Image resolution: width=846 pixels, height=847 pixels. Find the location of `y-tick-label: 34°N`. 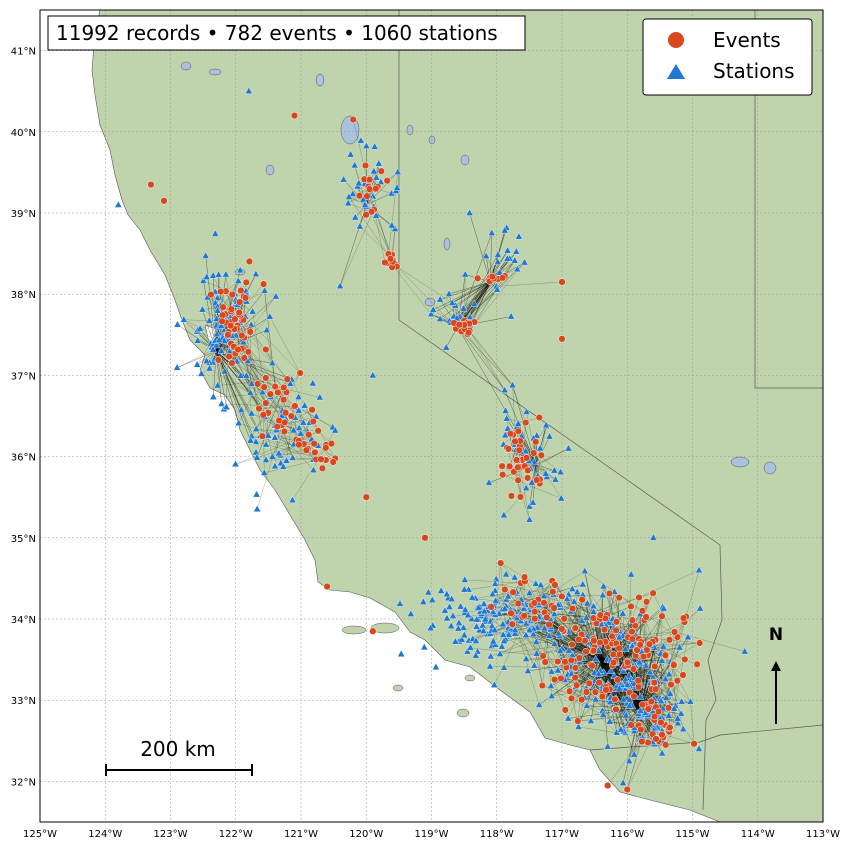

y-tick-label: 34°N is located at coordinates (23, 620).